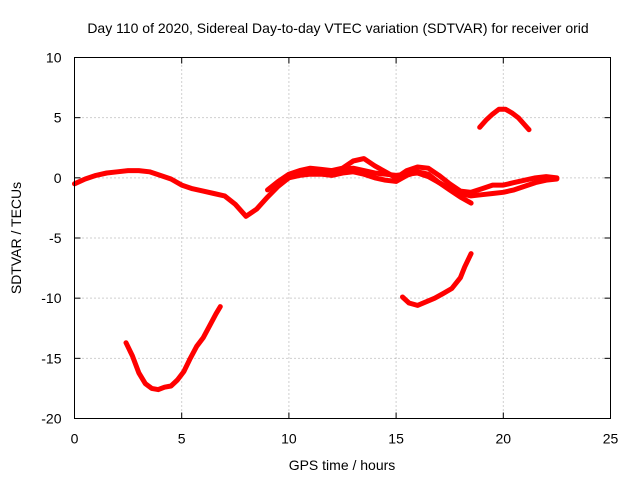 The width and height of the screenshot is (640, 480). Describe the element at coordinates (55, 238) in the screenshot. I see `y-tick-label: -5` at that location.